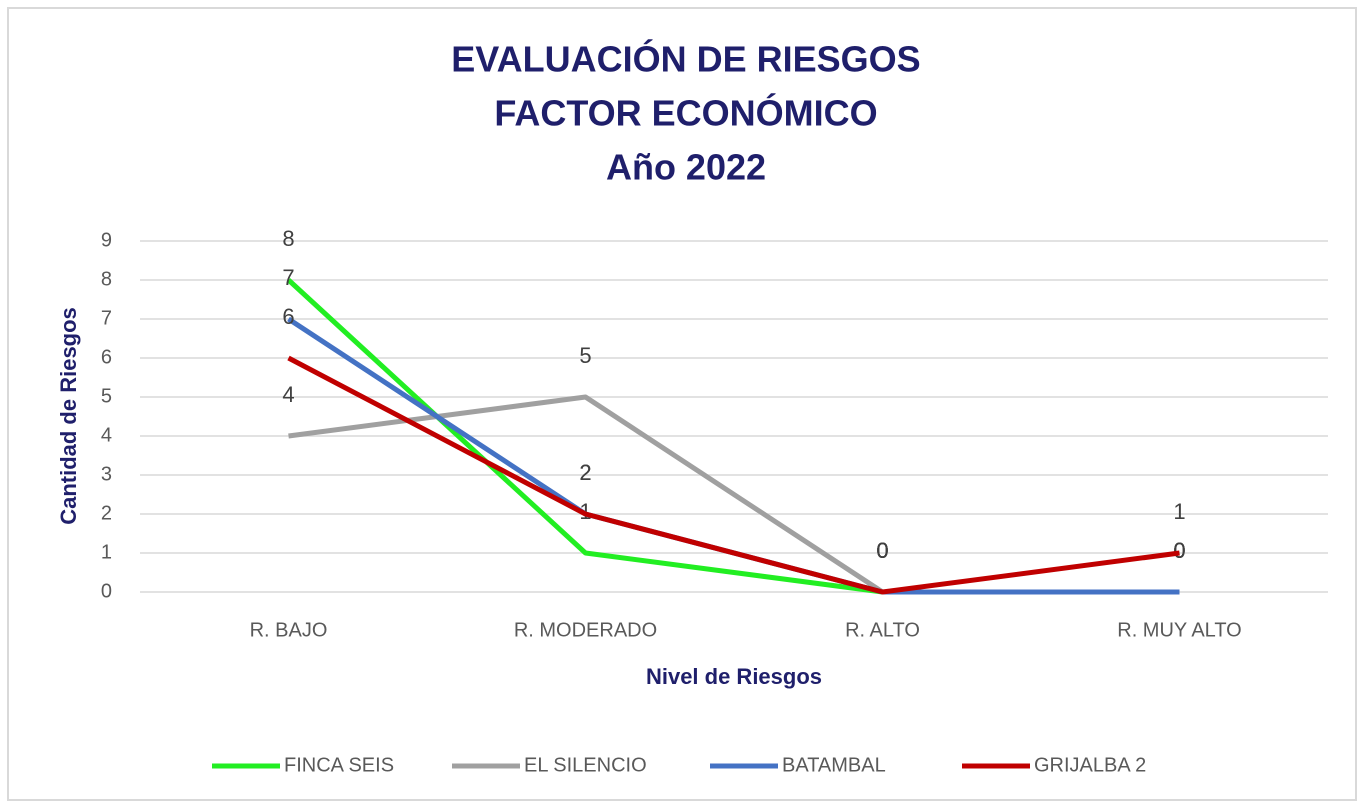  I want to click on chart-title: EVALUACIÓN DE RIESGOS, so click(685, 59).